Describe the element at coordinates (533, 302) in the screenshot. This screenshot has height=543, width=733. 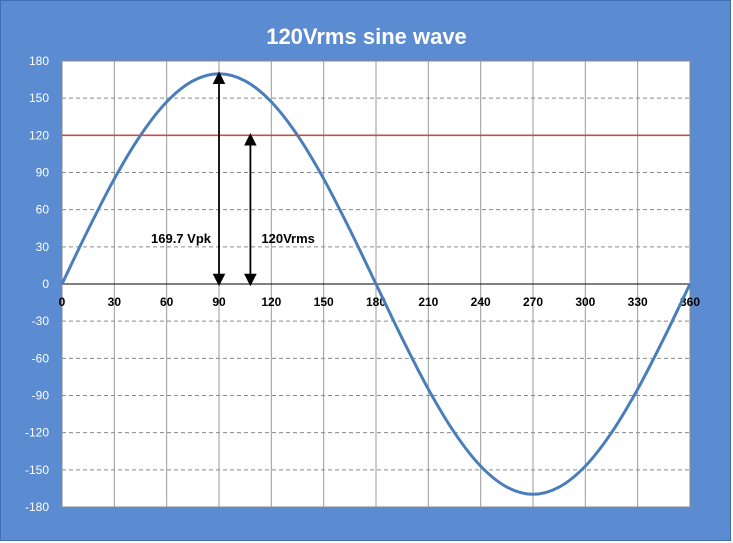
I see `x-tick-label: 270` at that location.